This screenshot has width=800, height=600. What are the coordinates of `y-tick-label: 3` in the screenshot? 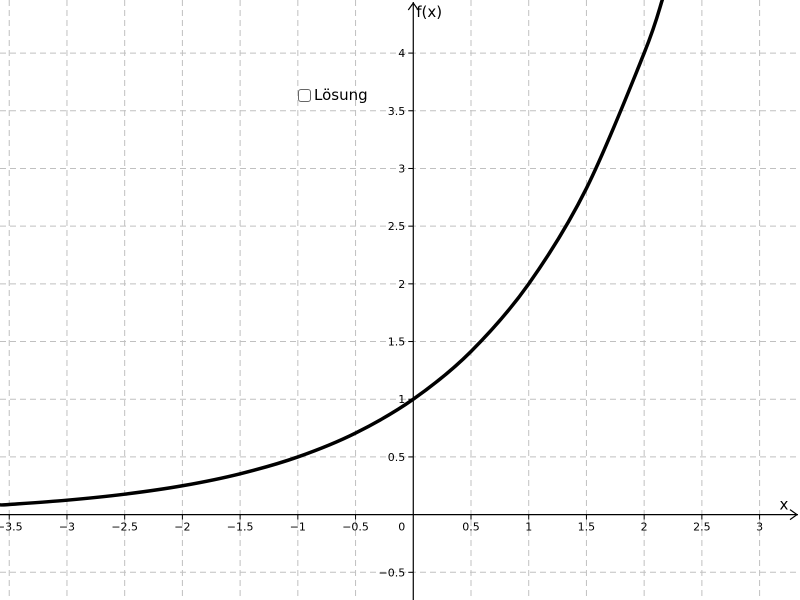 It's located at (401, 168).